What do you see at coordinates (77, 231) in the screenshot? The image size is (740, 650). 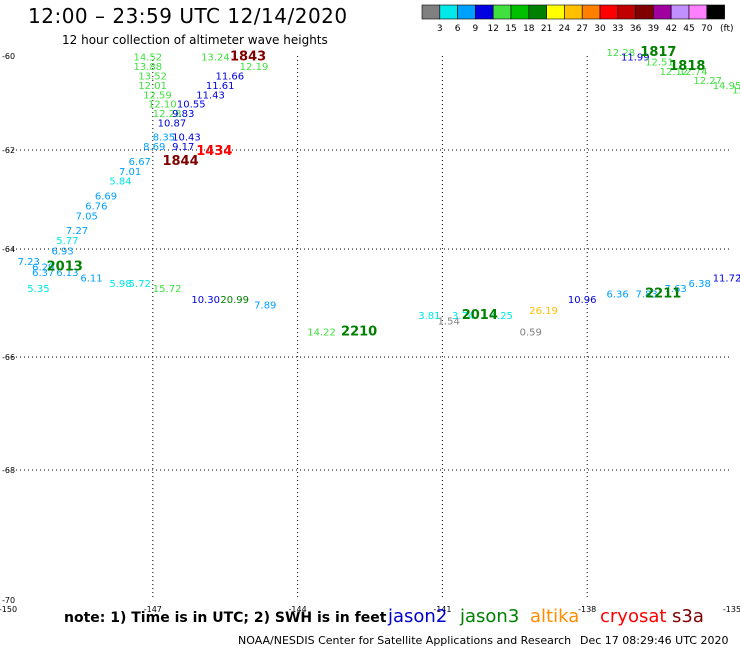 I see `wave-height-value: 7.27` at bounding box center [77, 231].